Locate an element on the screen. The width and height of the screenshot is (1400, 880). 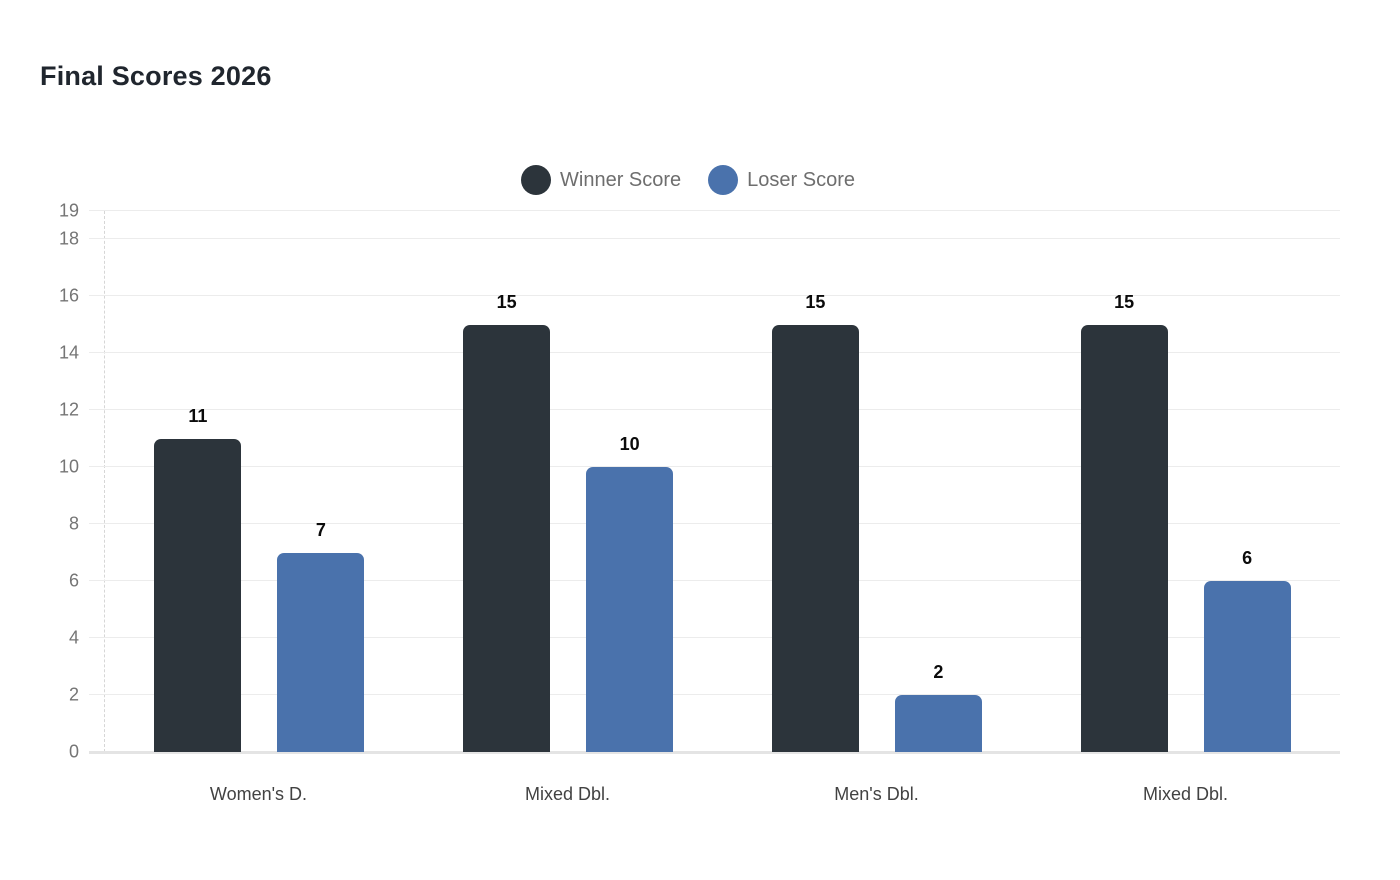
bar-loser-score-men-s-dbl is located at coordinates (938, 723).